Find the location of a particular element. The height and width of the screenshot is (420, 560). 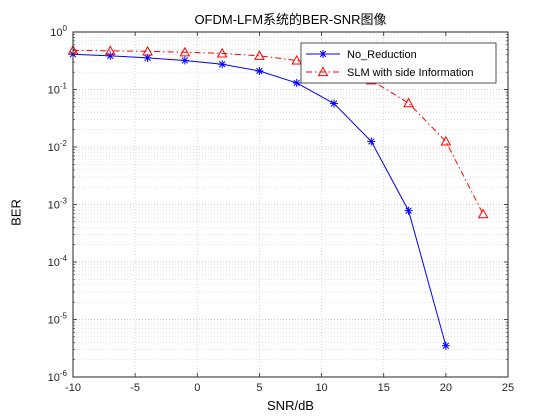

x-tick-label: 0 is located at coordinates (197, 388).